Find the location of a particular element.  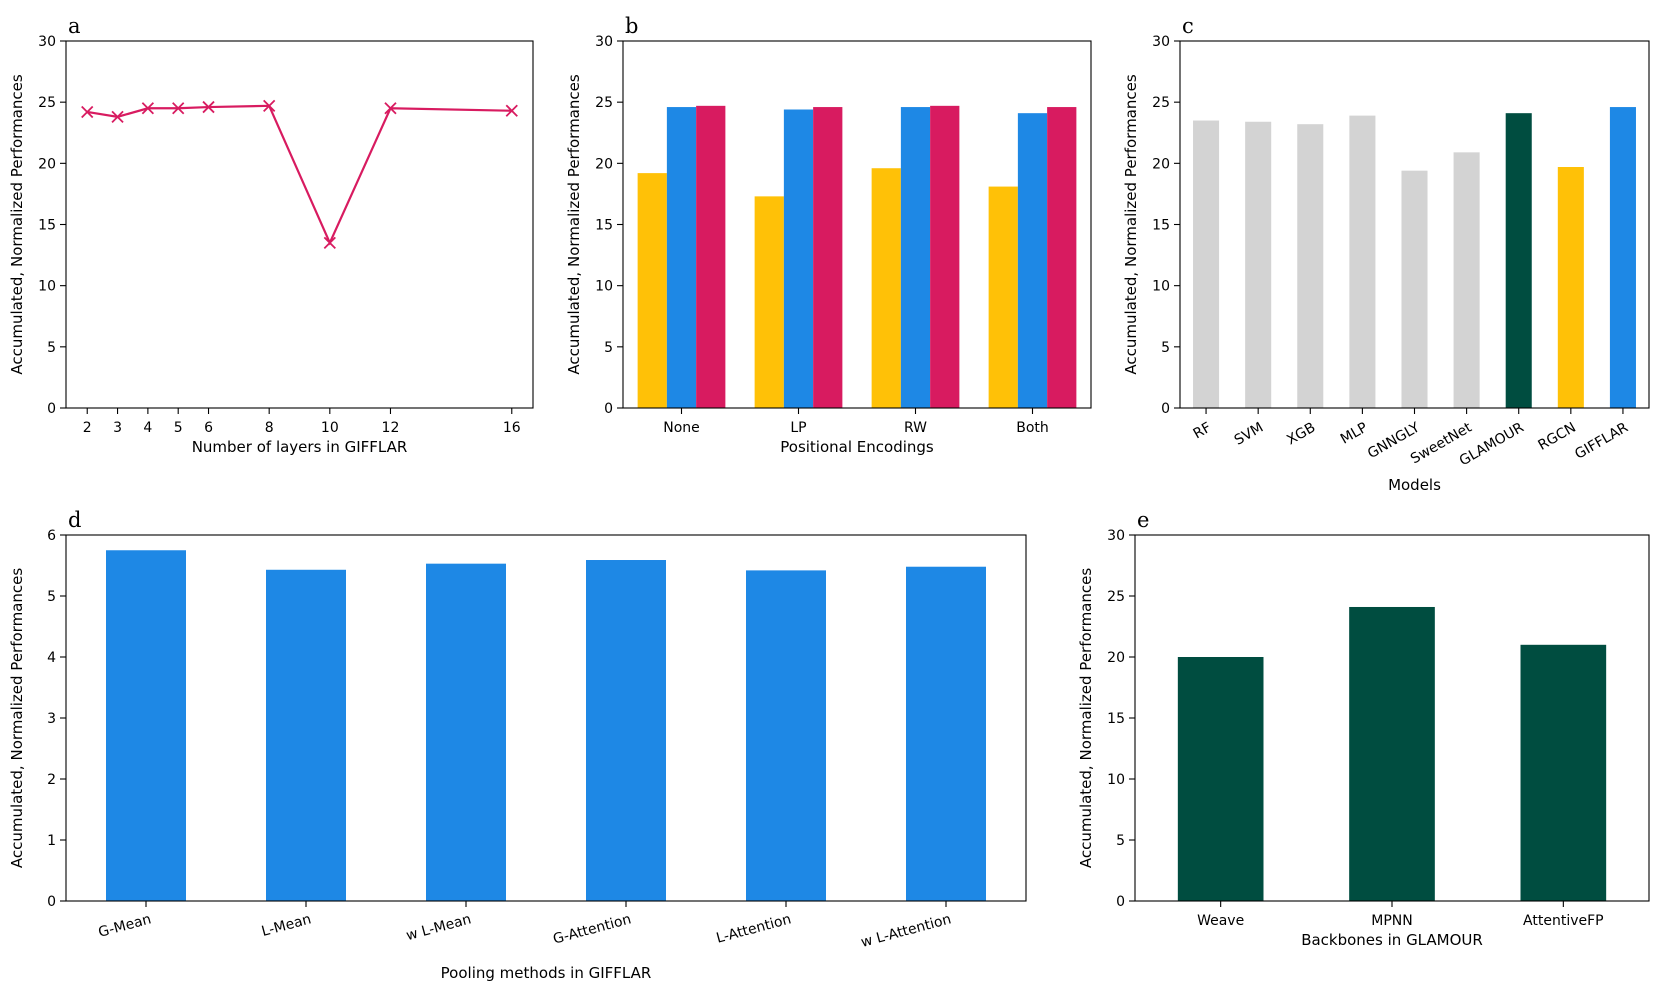

y-tick-label: 6 is located at coordinates (51, 536).